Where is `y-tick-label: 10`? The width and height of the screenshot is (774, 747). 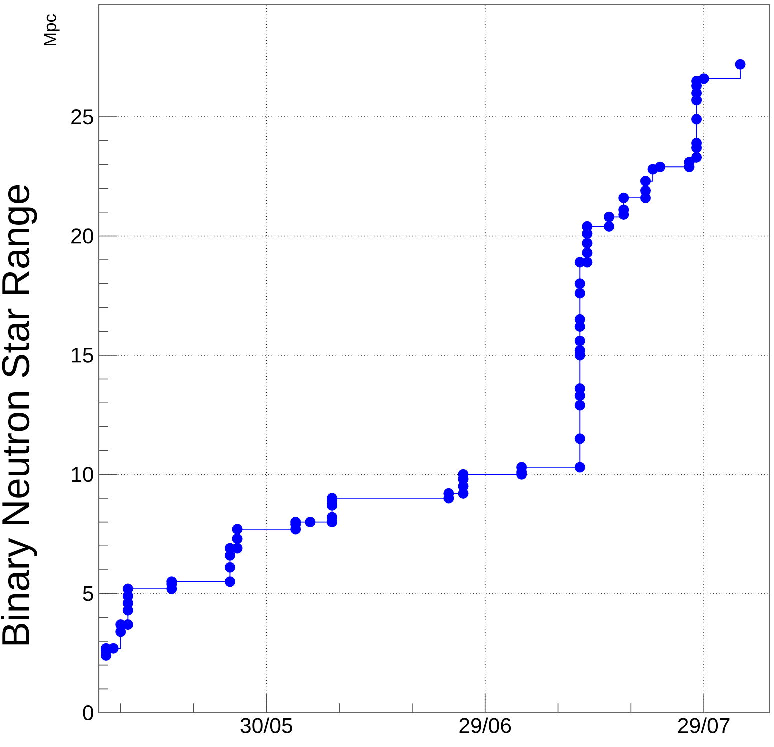
y-tick-label: 10 is located at coordinates (83, 474).